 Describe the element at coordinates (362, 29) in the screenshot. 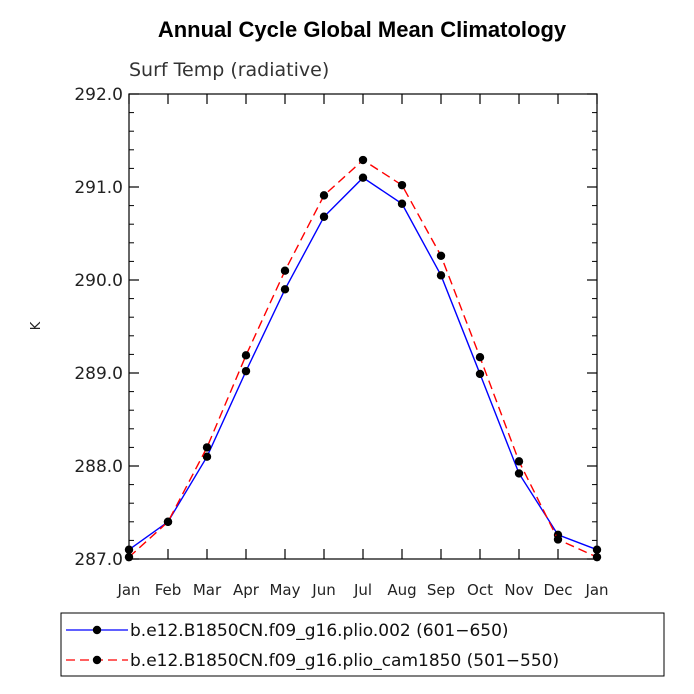

I see `chart-title: Annual Cycle Global Mean Climatology` at that location.